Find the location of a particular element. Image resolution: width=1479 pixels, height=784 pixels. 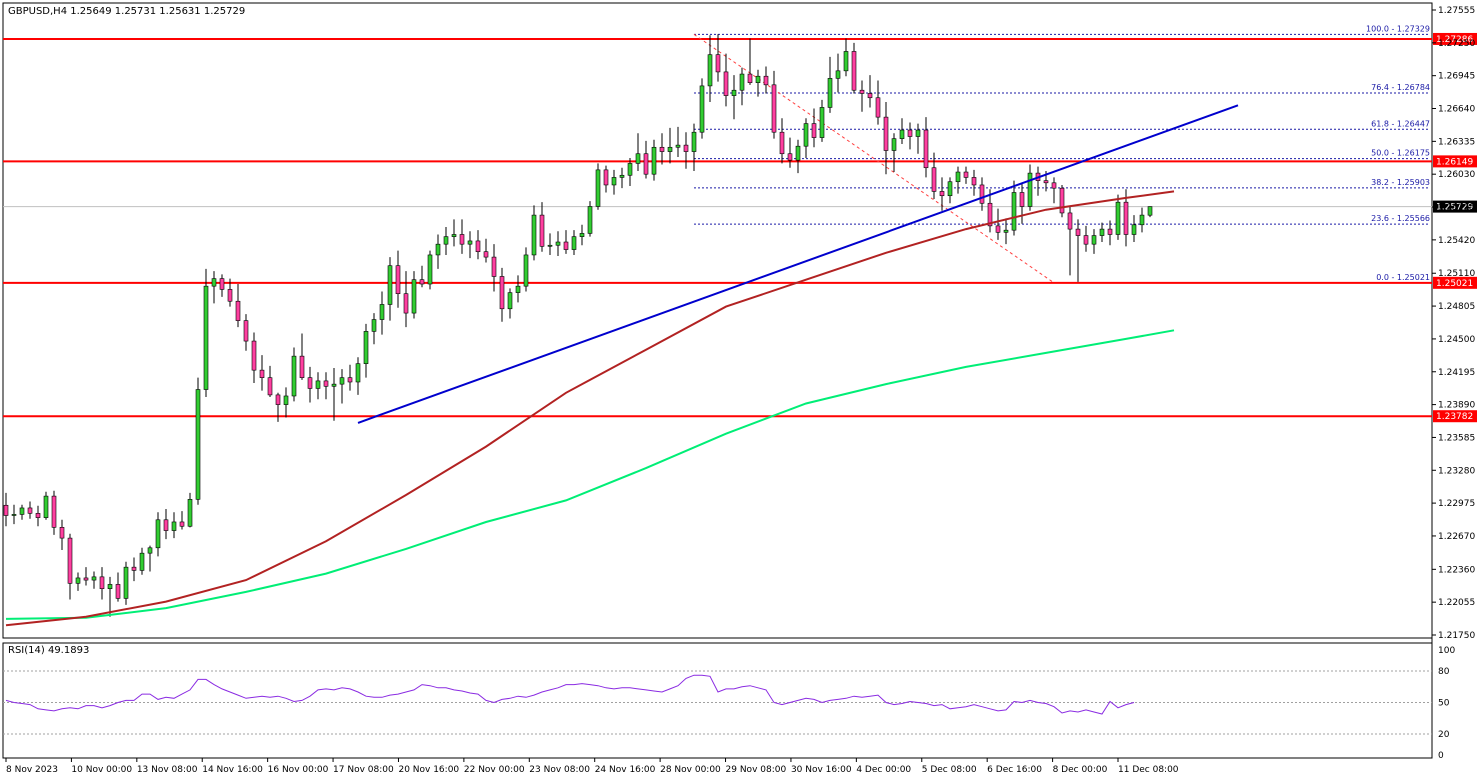

x-tick-label: 6 Dec 16:00 is located at coordinates (1014, 770).